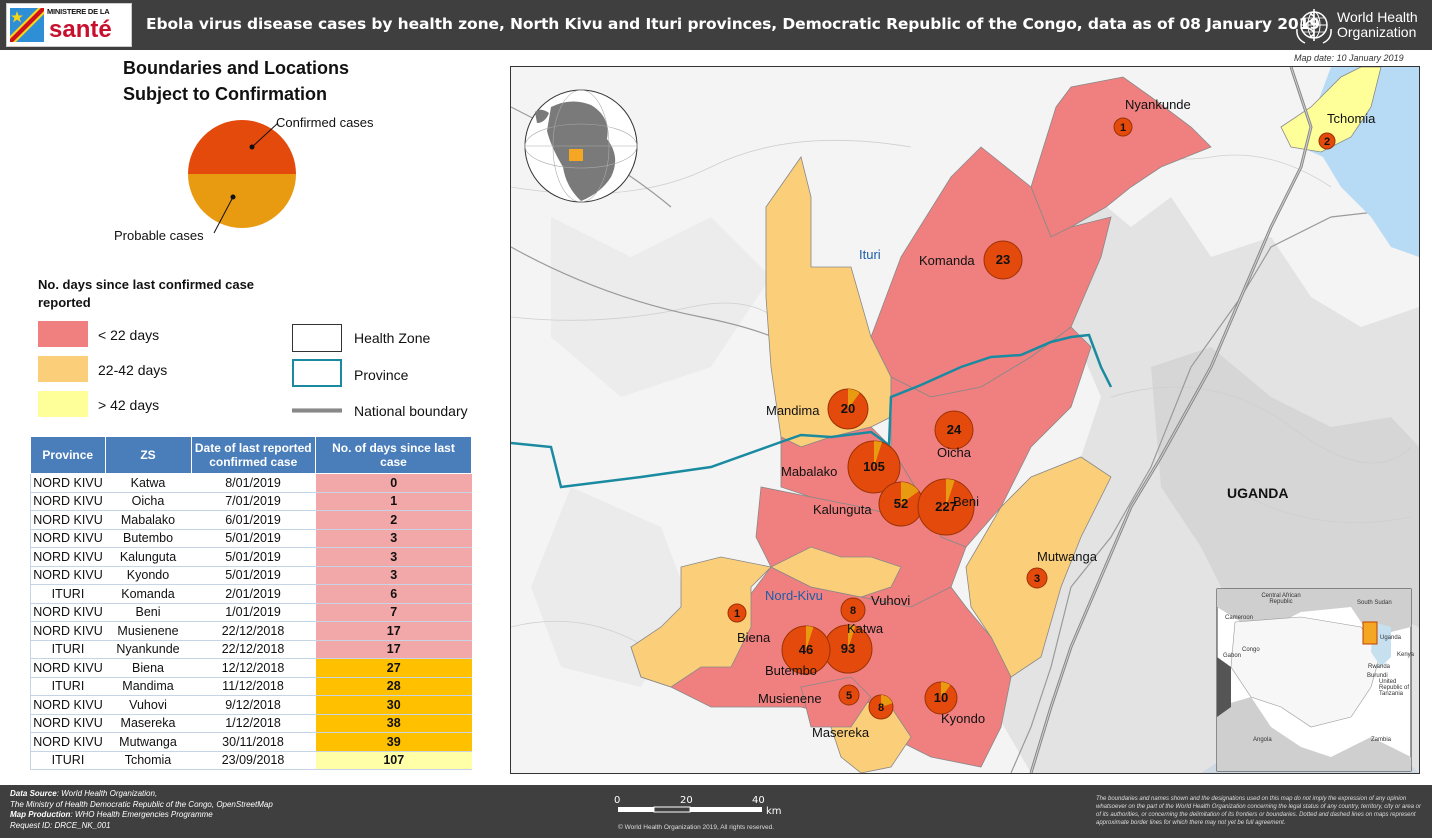 The image size is (1432, 838). Describe the element at coordinates (1232, 656) in the screenshot. I see `inset-label: Gabon` at that location.